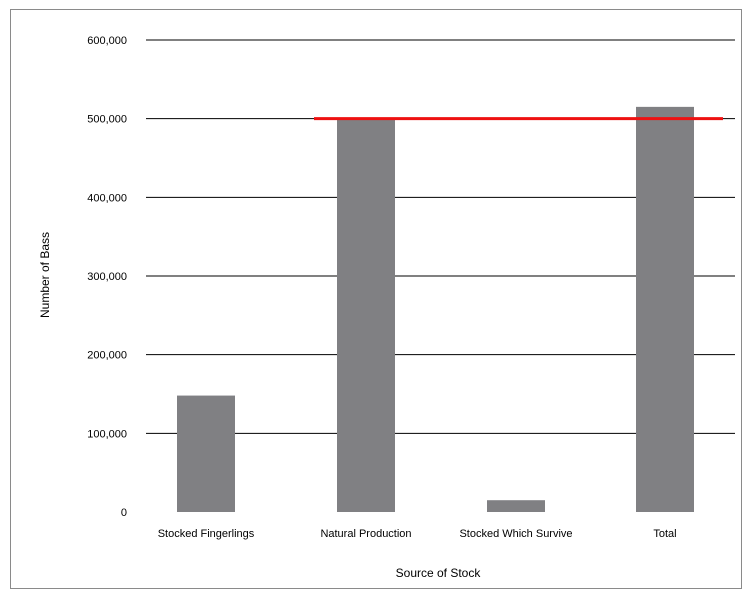 Image resolution: width=753 pixels, height=589 pixels. What do you see at coordinates (206, 534) in the screenshot?
I see `x-tick-label: Stocked Fingerlings` at bounding box center [206, 534].